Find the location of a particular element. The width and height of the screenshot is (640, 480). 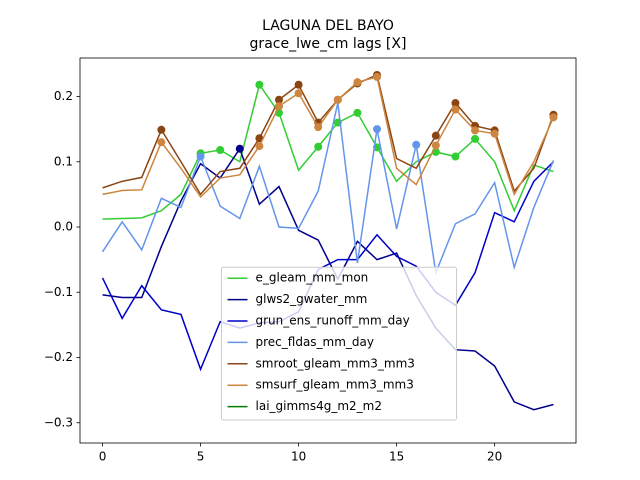

legend-label: e_gleam_mm_mon is located at coordinates (312, 278).